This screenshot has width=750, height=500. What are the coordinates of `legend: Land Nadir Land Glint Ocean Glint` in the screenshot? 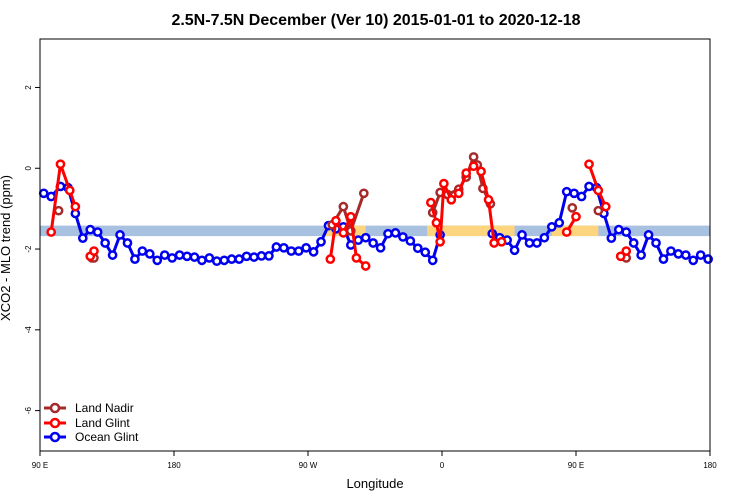 It's located at (91, 422).